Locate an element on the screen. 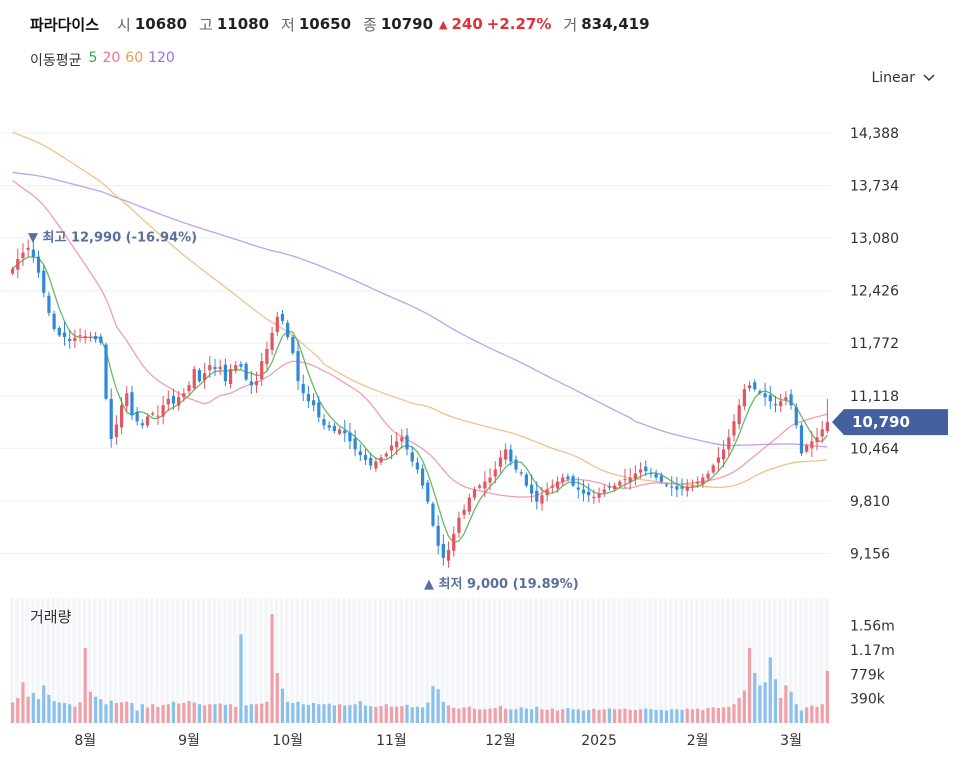 This screenshot has height=757, width=963. high-annotation: ▼ 최고 12,990 (-16.94%) is located at coordinates (112, 237).